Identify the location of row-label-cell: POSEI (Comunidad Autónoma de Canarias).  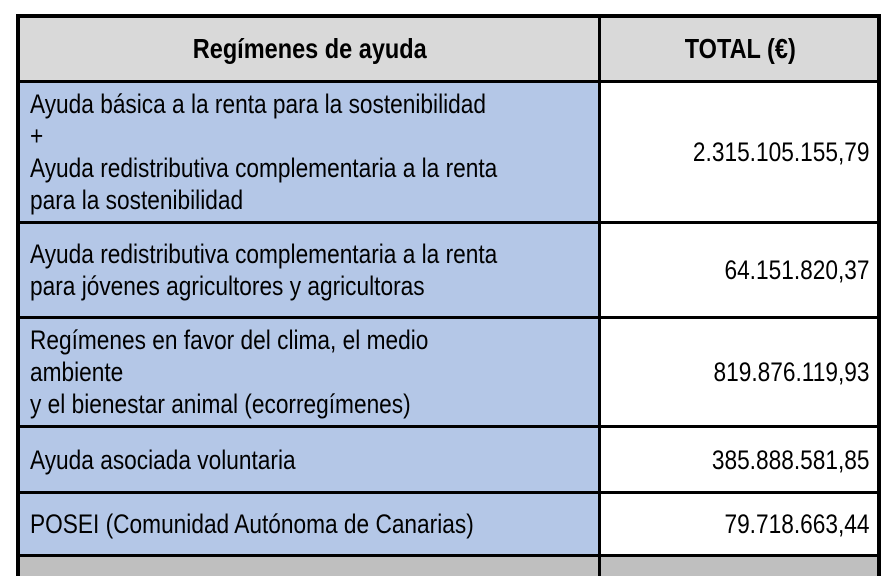
(308, 524).